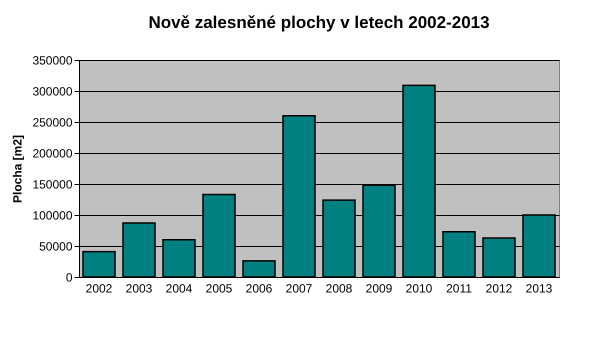 Image resolution: width=600 pixels, height=348 pixels. I want to click on x-tick-label: 2009, so click(379, 289).